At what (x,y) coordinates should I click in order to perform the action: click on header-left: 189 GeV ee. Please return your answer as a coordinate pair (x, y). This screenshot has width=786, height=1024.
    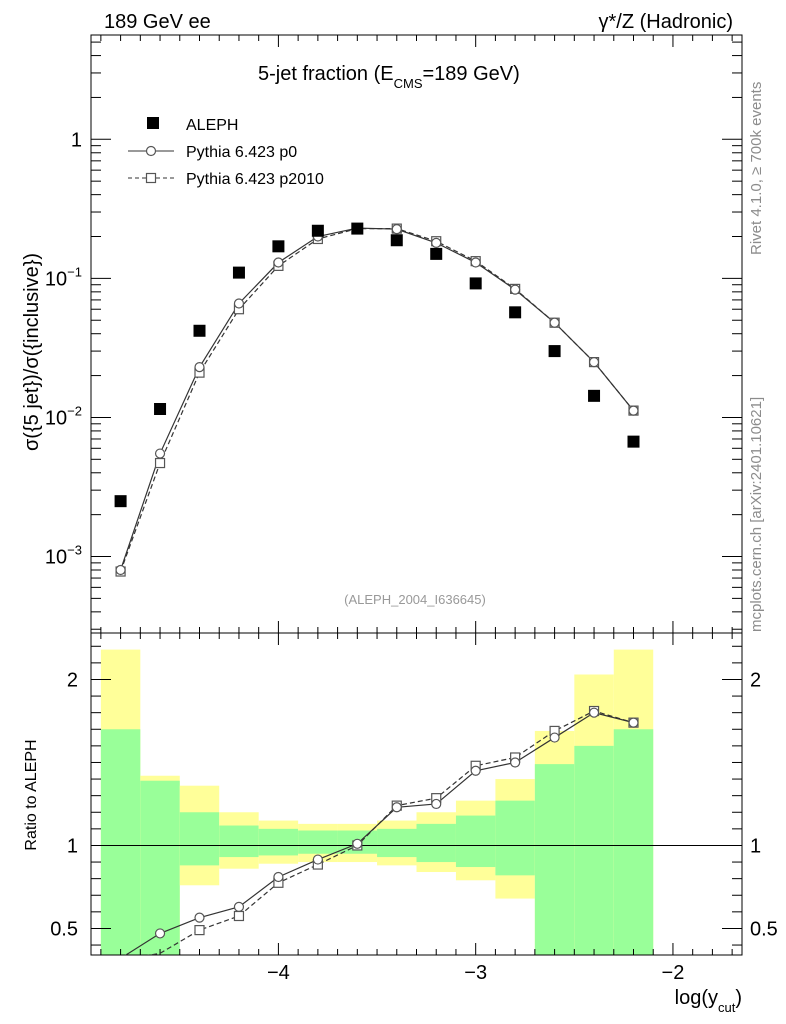
    Looking at the image, I should click on (157, 22).